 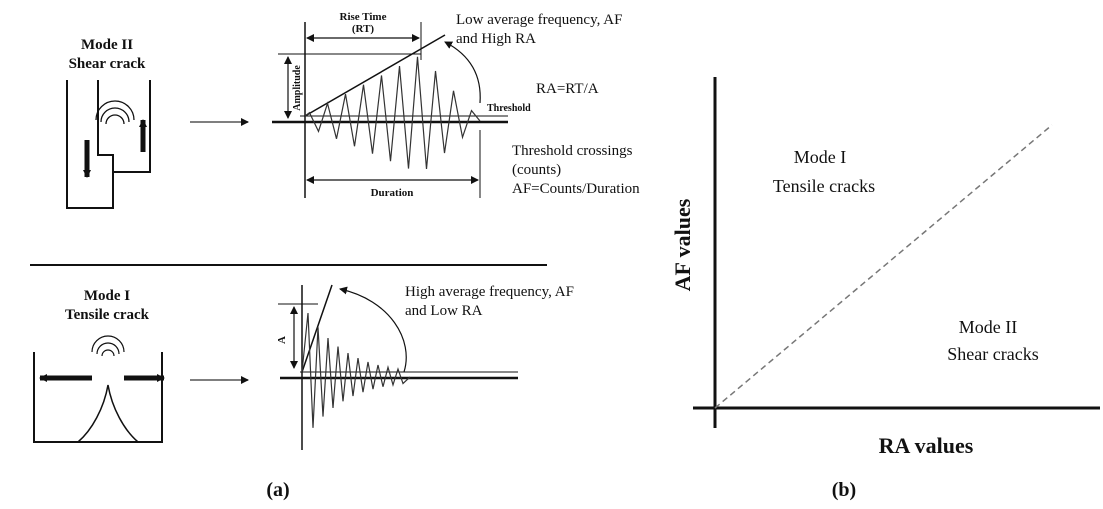 I want to click on mode1-rise-line, so click(x=317, y=328).